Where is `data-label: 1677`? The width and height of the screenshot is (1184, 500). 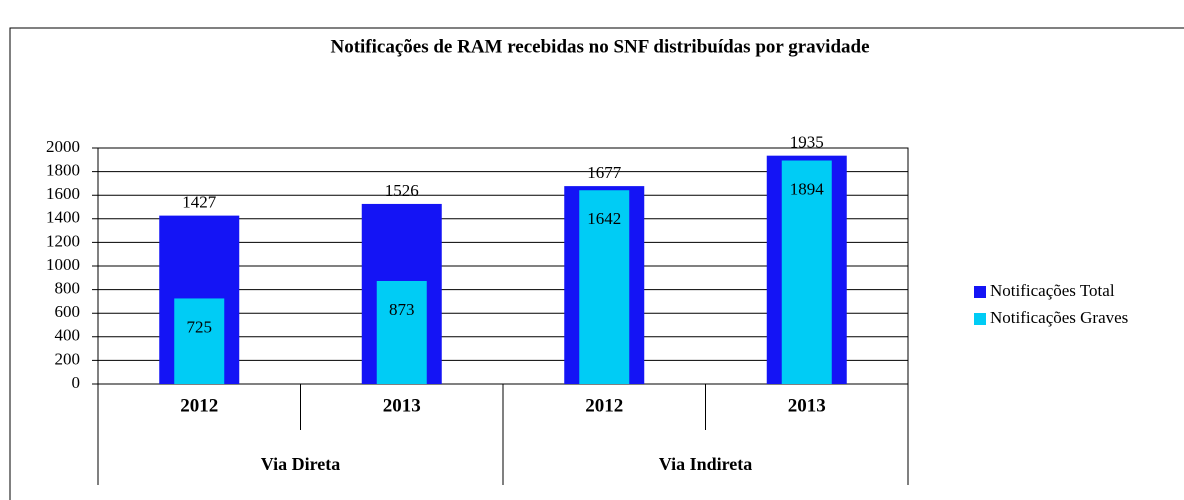
data-label: 1677 is located at coordinates (604, 172).